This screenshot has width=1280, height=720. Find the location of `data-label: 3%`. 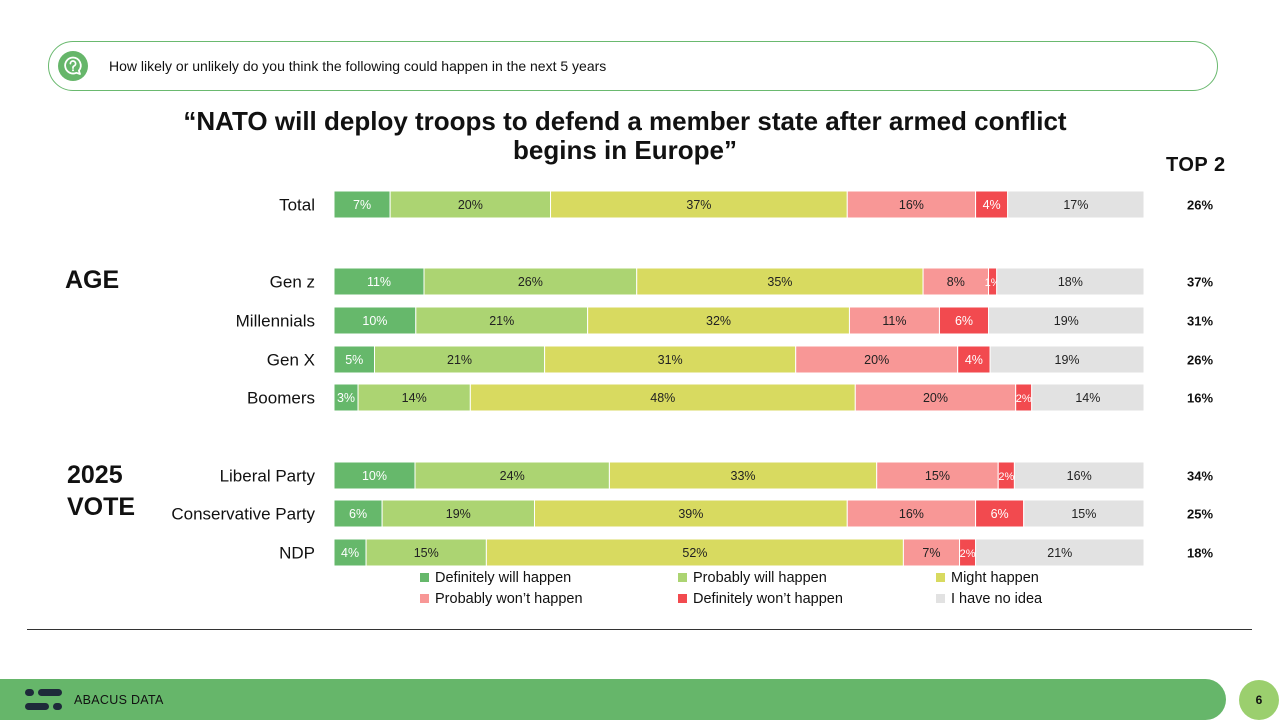

data-label: 3% is located at coordinates (346, 398).